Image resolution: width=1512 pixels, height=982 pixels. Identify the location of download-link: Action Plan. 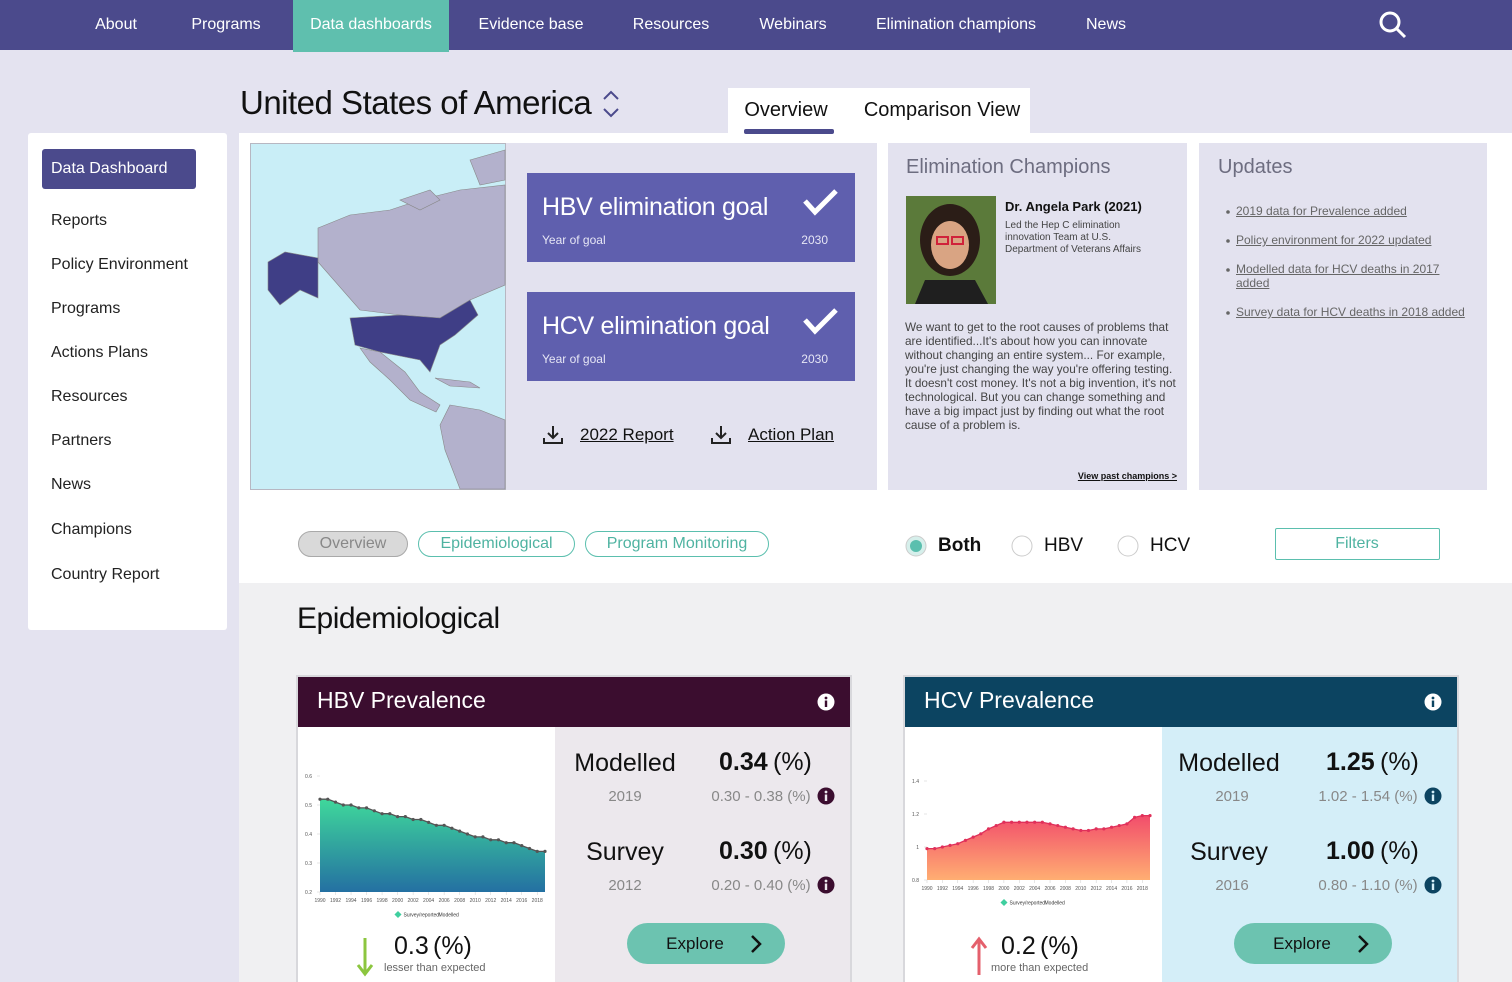
(791, 434).